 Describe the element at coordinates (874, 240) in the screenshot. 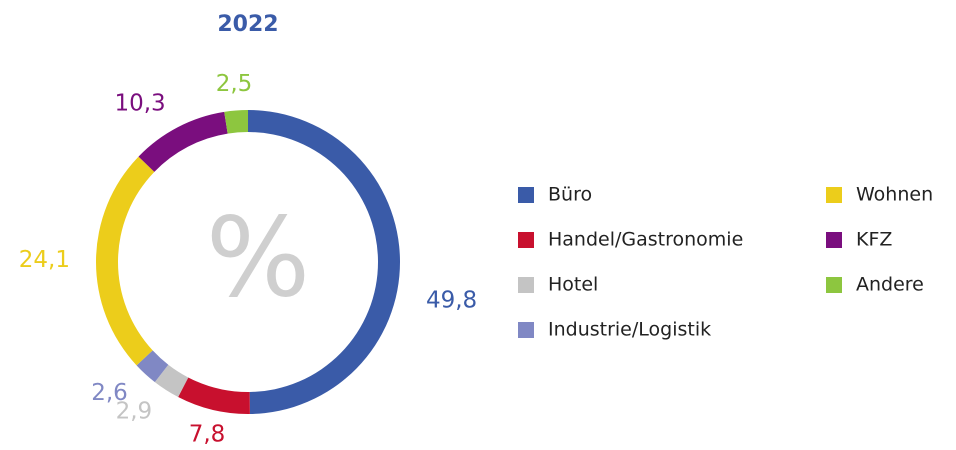

I see `legend-label: KFZ` at that location.